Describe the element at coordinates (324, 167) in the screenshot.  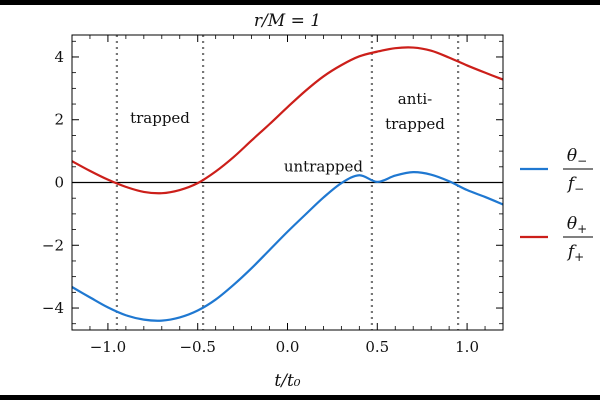
I see `annotation-1: untrapped` at that location.